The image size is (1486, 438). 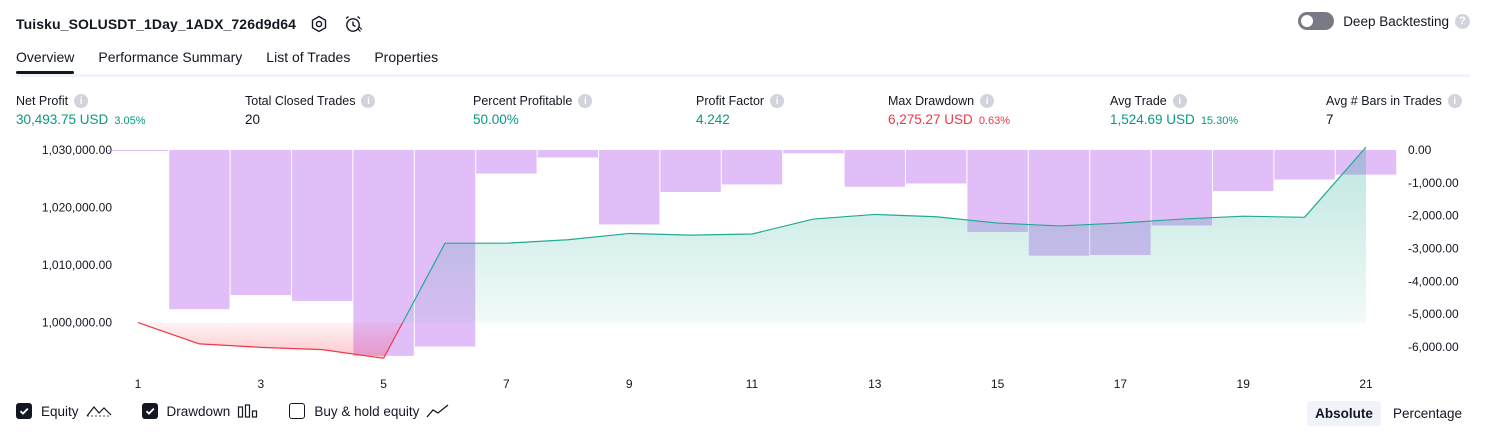 I want to click on buy-hold-line-icon, so click(x=438, y=411).